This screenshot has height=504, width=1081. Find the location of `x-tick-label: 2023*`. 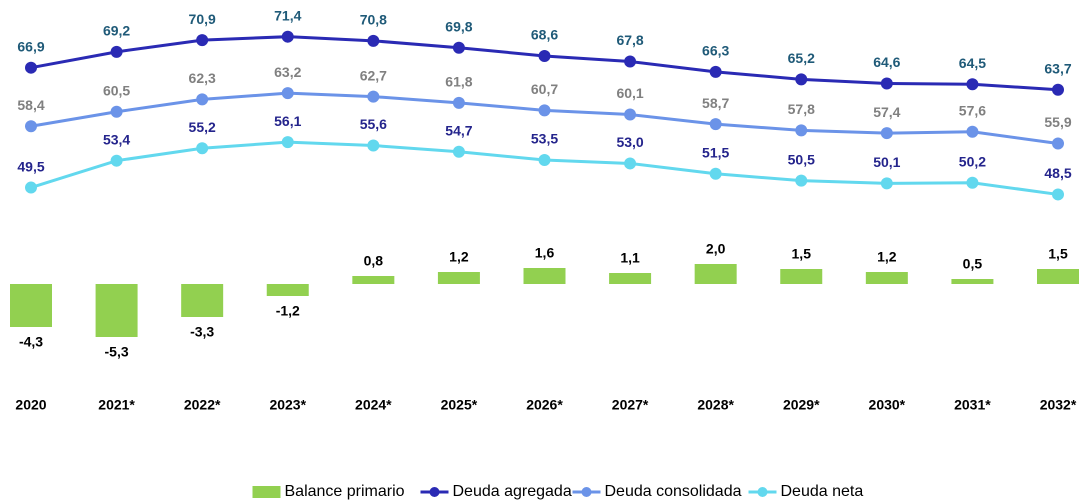

x-tick-label: 2023* is located at coordinates (287, 405).